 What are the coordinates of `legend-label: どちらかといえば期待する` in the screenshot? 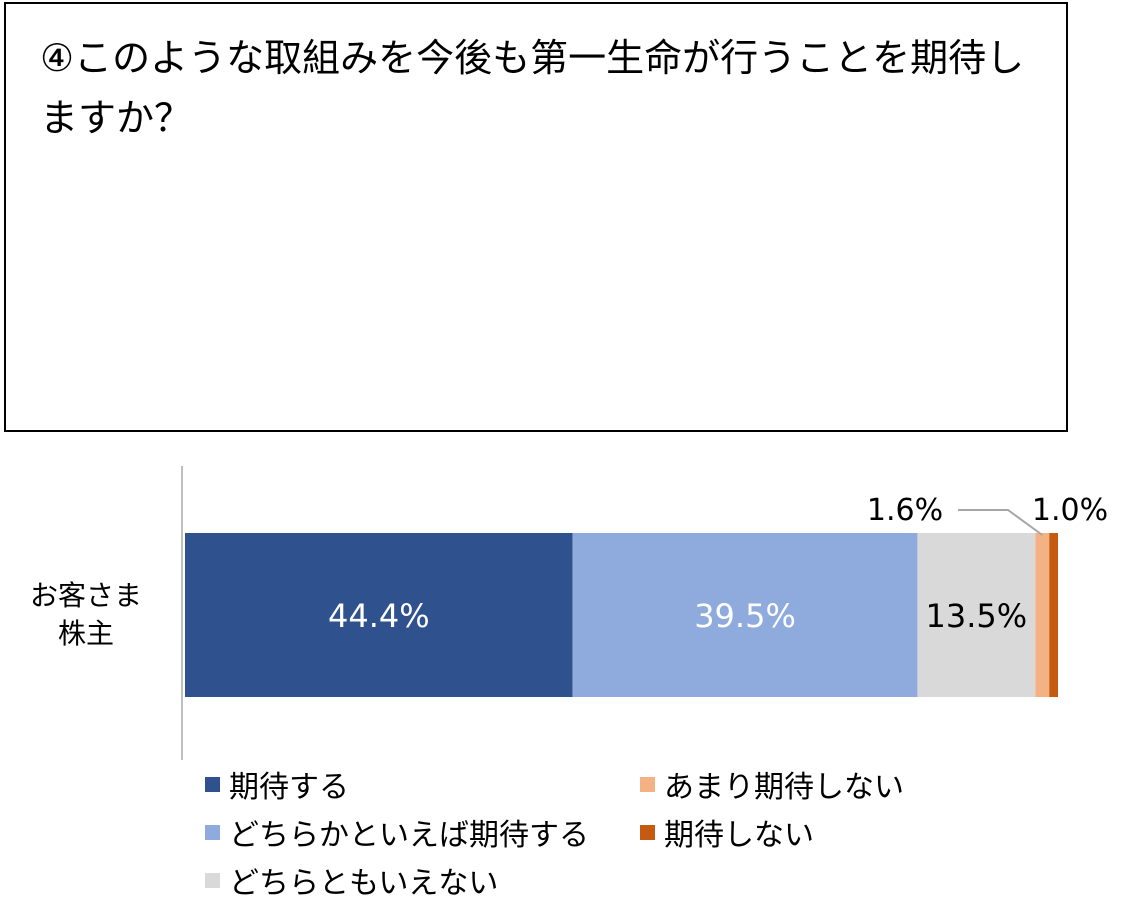 It's located at (409, 835).